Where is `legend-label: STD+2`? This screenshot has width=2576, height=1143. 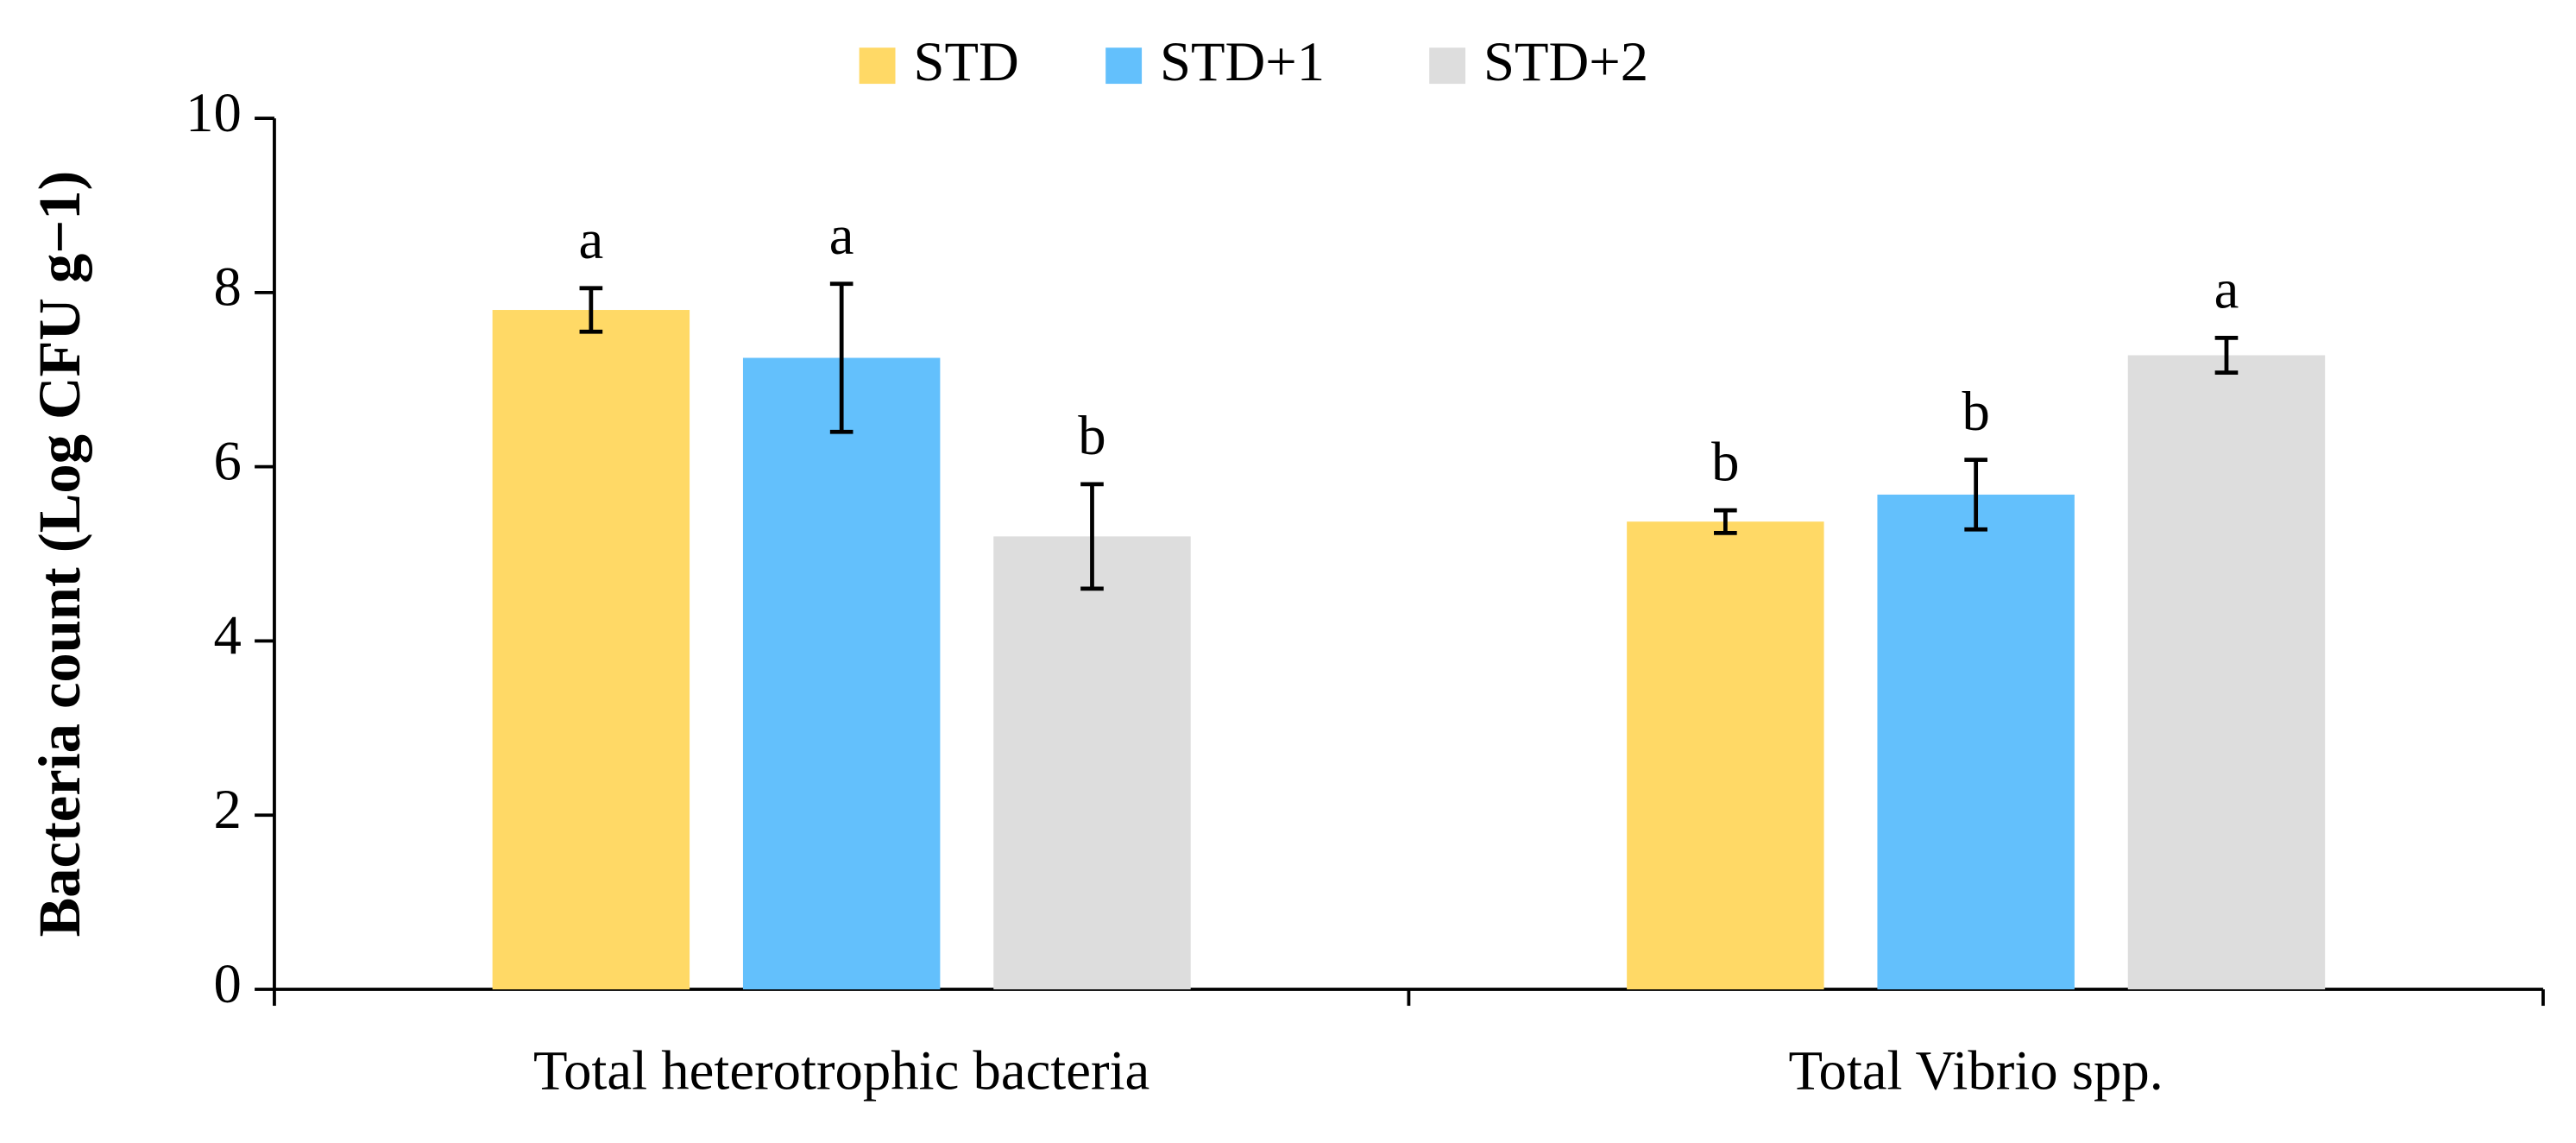 legend-label: STD+2 is located at coordinates (1566, 61).